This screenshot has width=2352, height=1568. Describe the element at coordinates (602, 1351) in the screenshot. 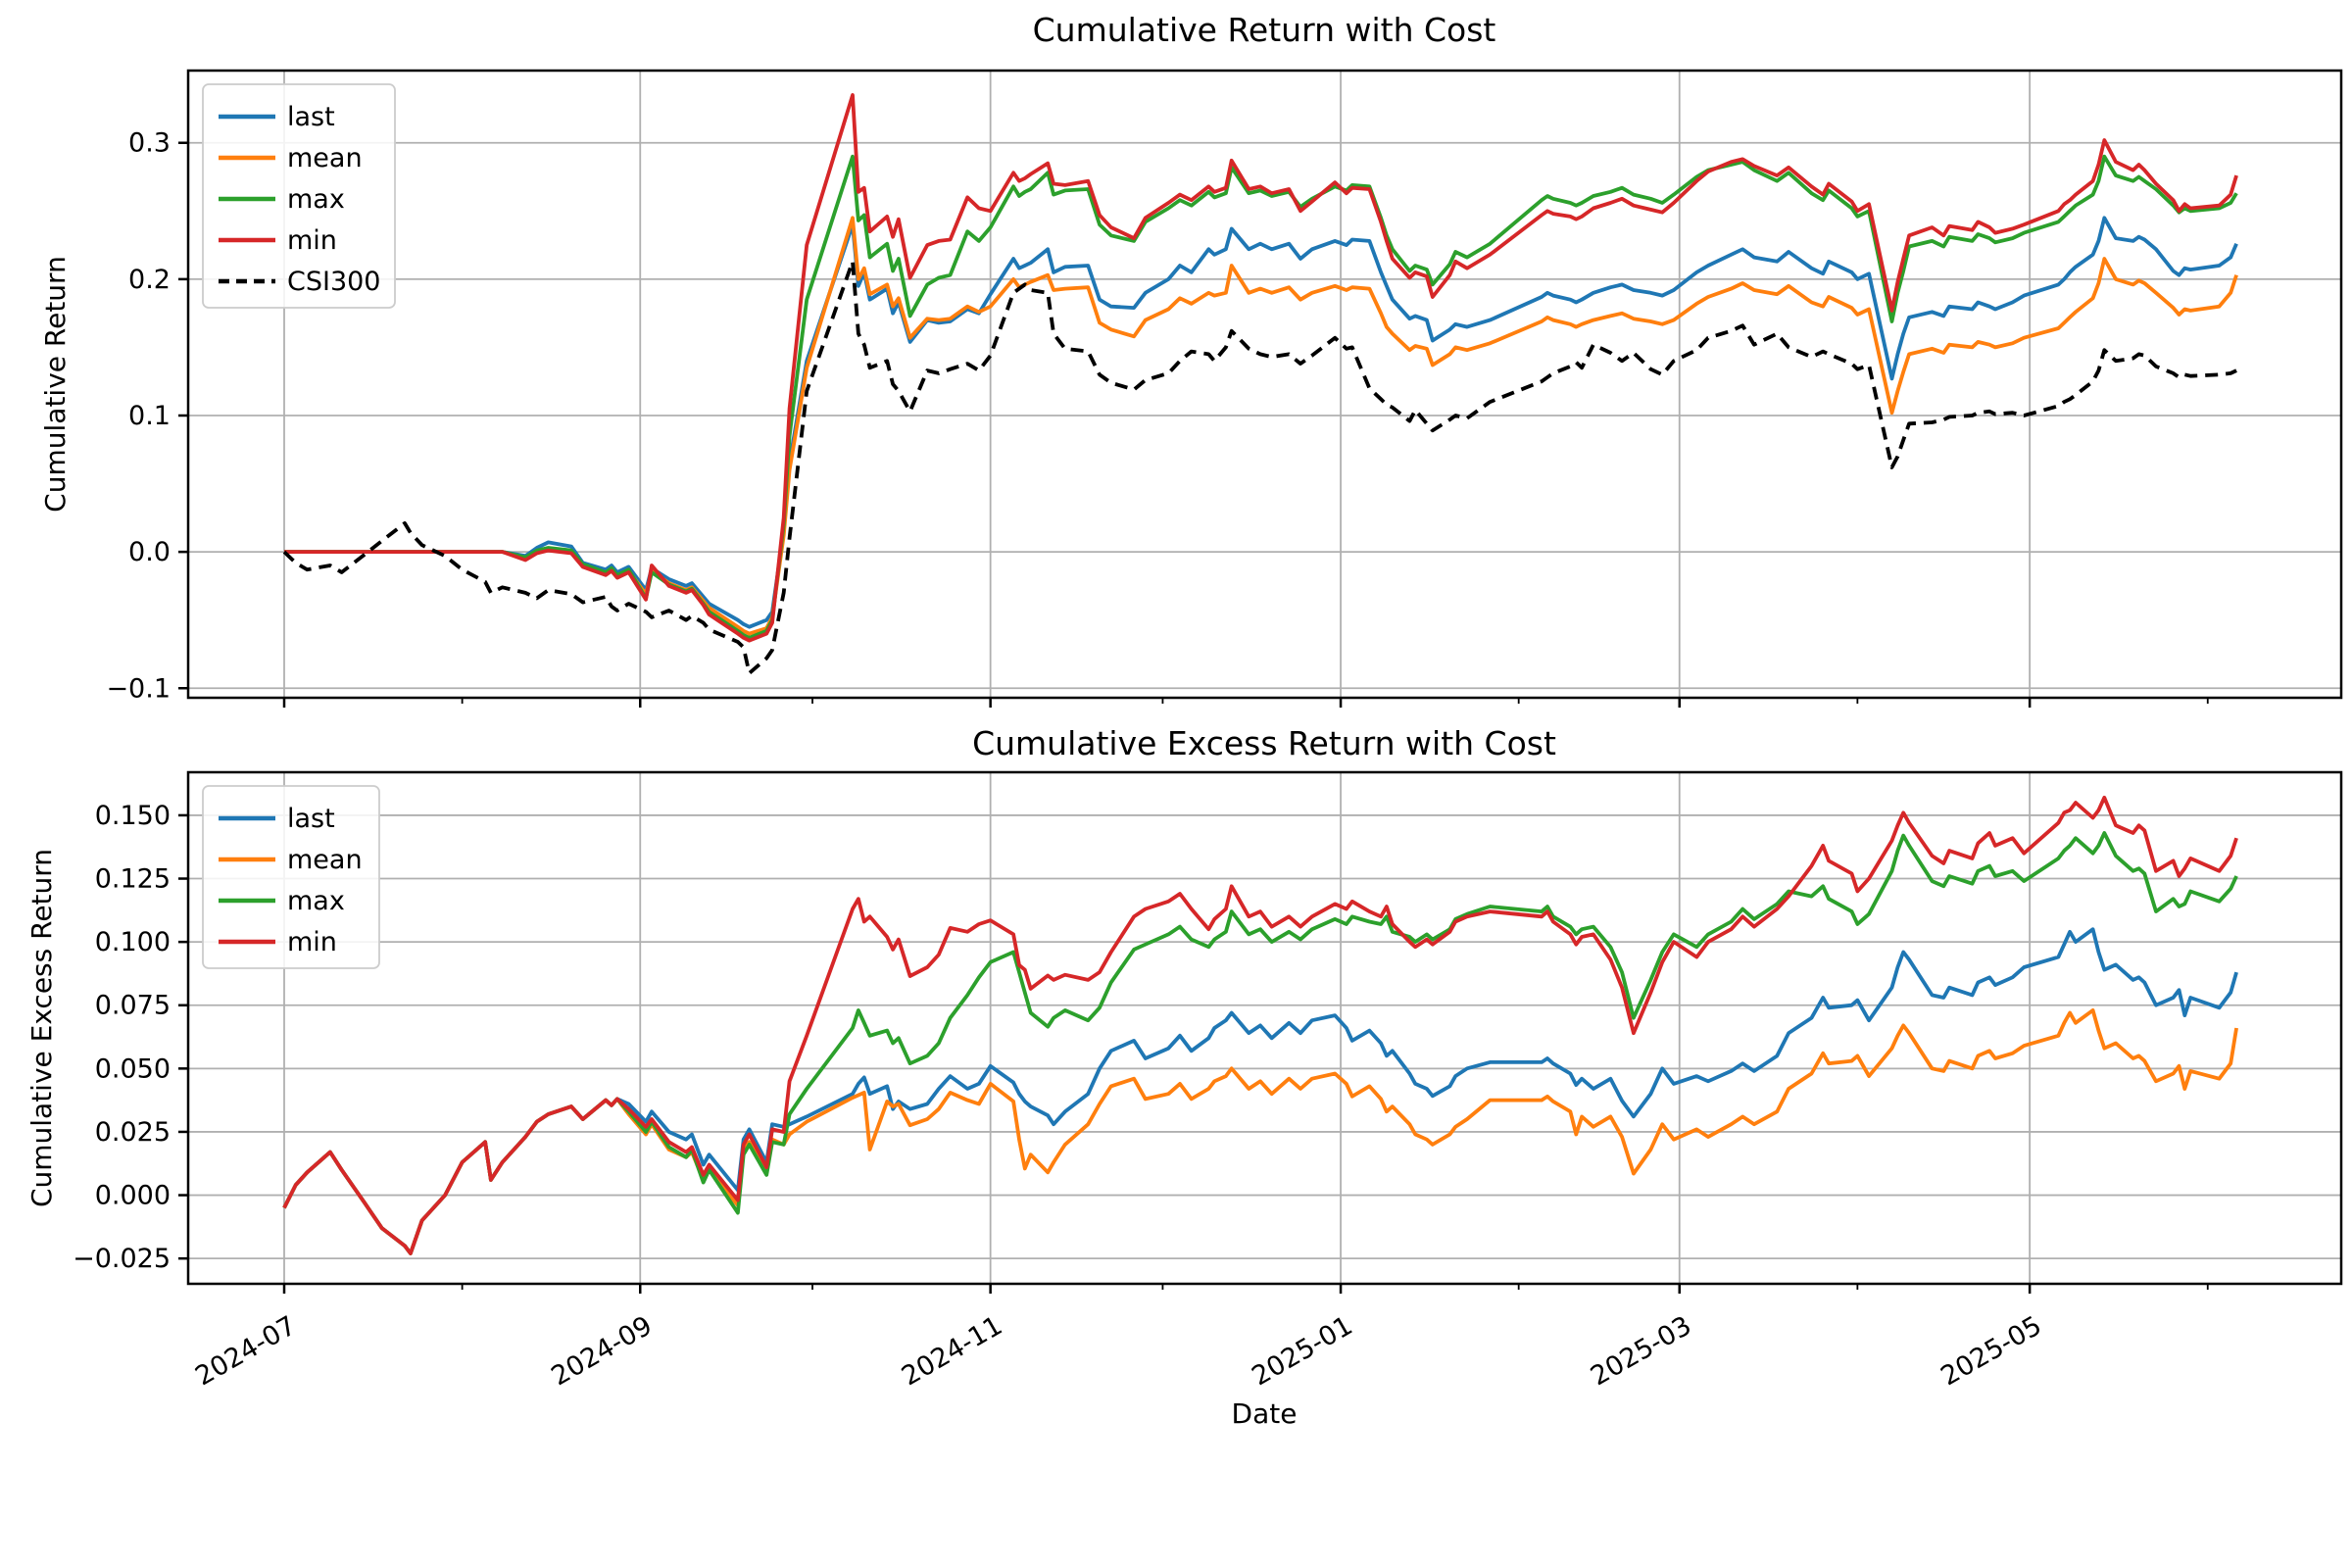

I see `x-tick-label: 2024-09` at that location.